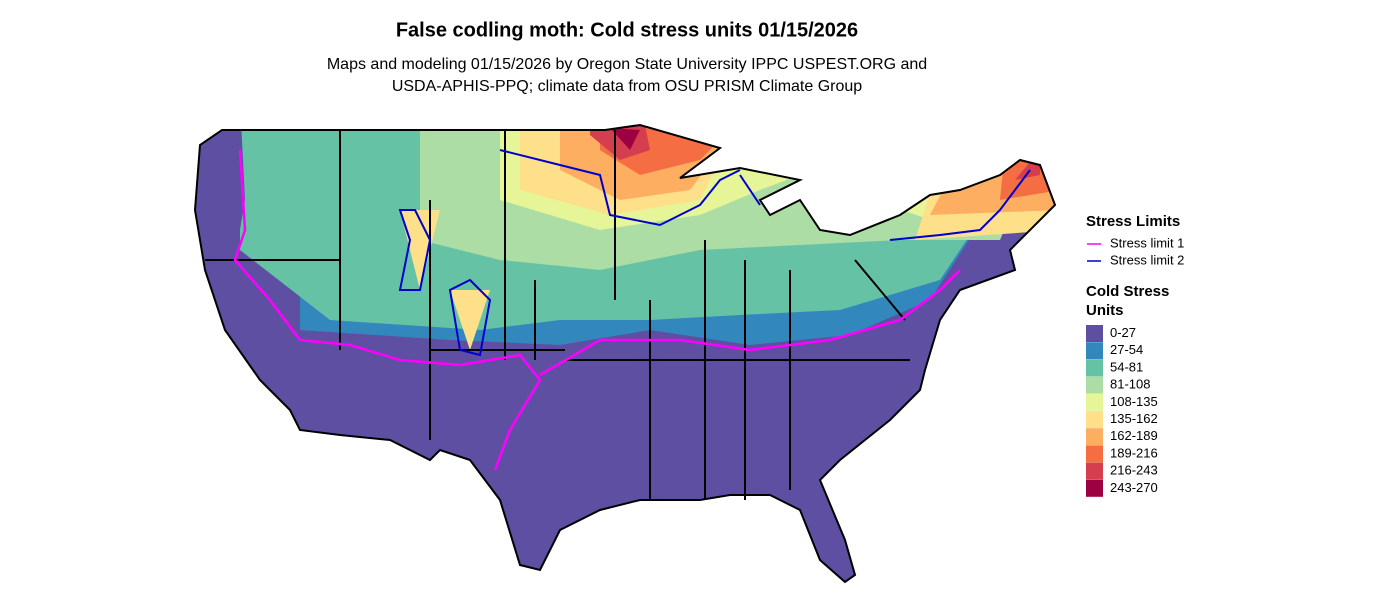 This screenshot has height=594, width=1400. I want to click on legend-label: 162-189, so click(1134, 435).